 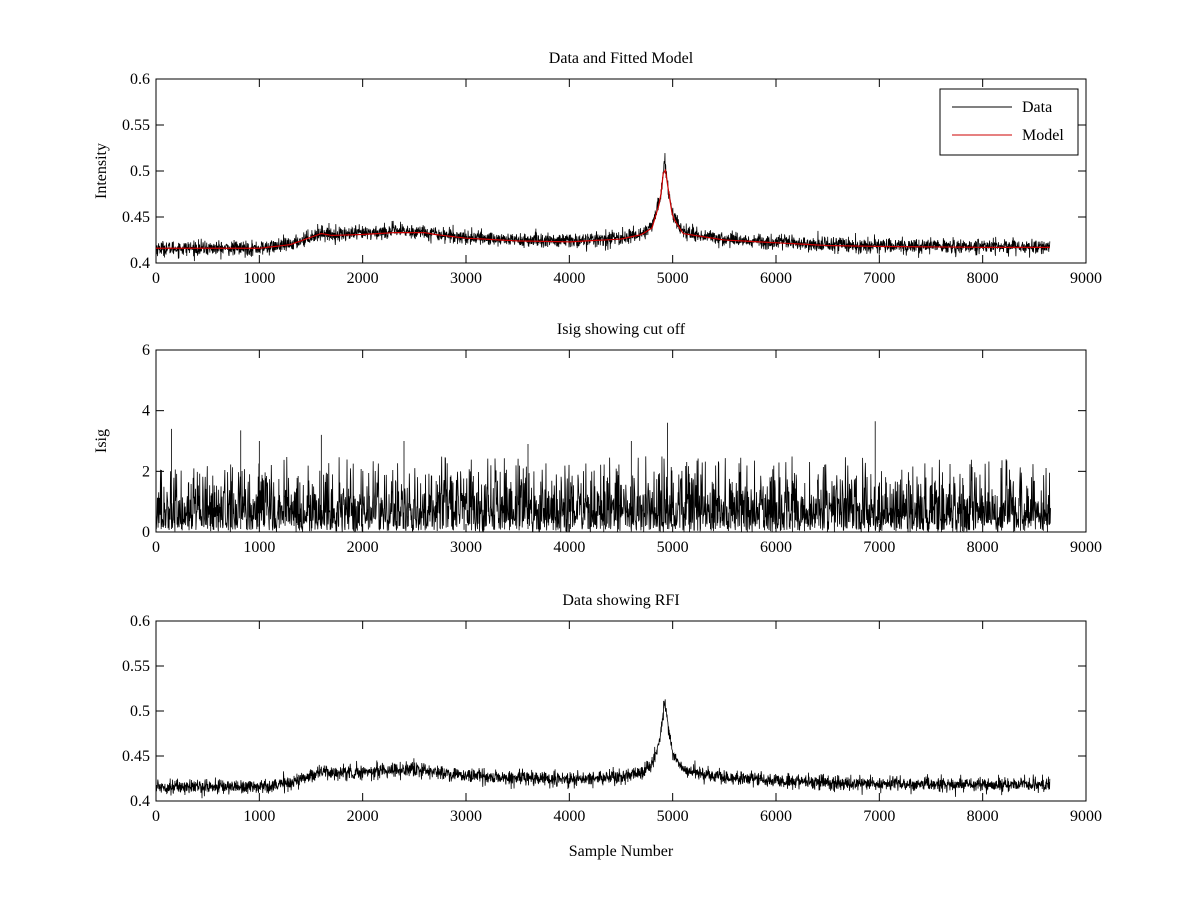 What do you see at coordinates (101, 441) in the screenshot?
I see `y-axis-label: Isig` at bounding box center [101, 441].